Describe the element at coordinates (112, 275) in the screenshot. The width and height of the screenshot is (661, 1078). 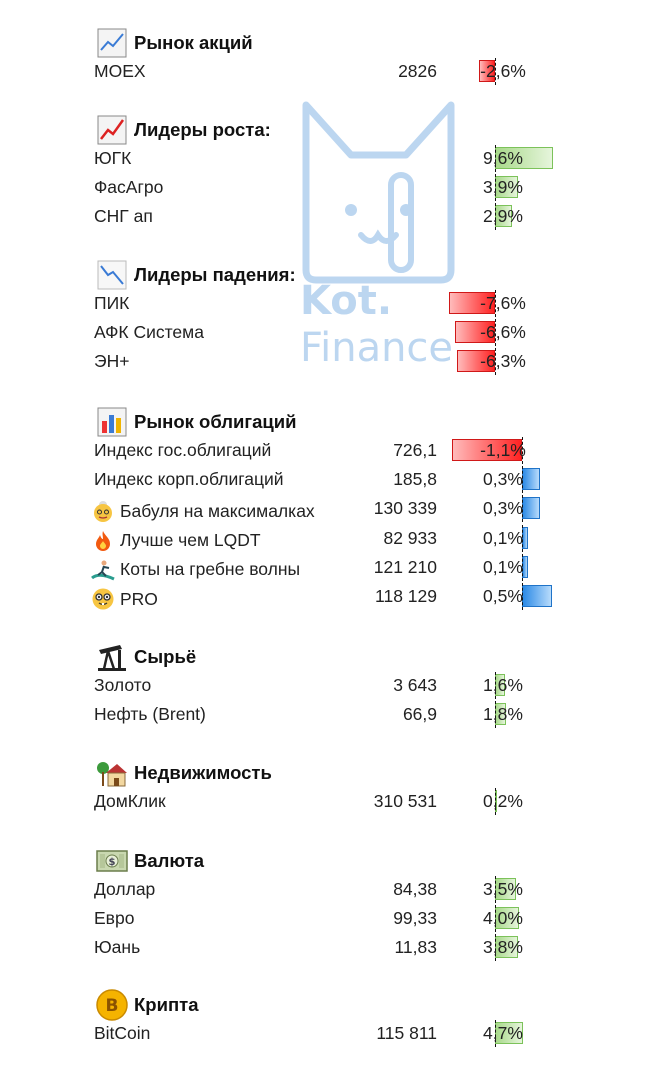
I see `chart-down-icon` at that location.